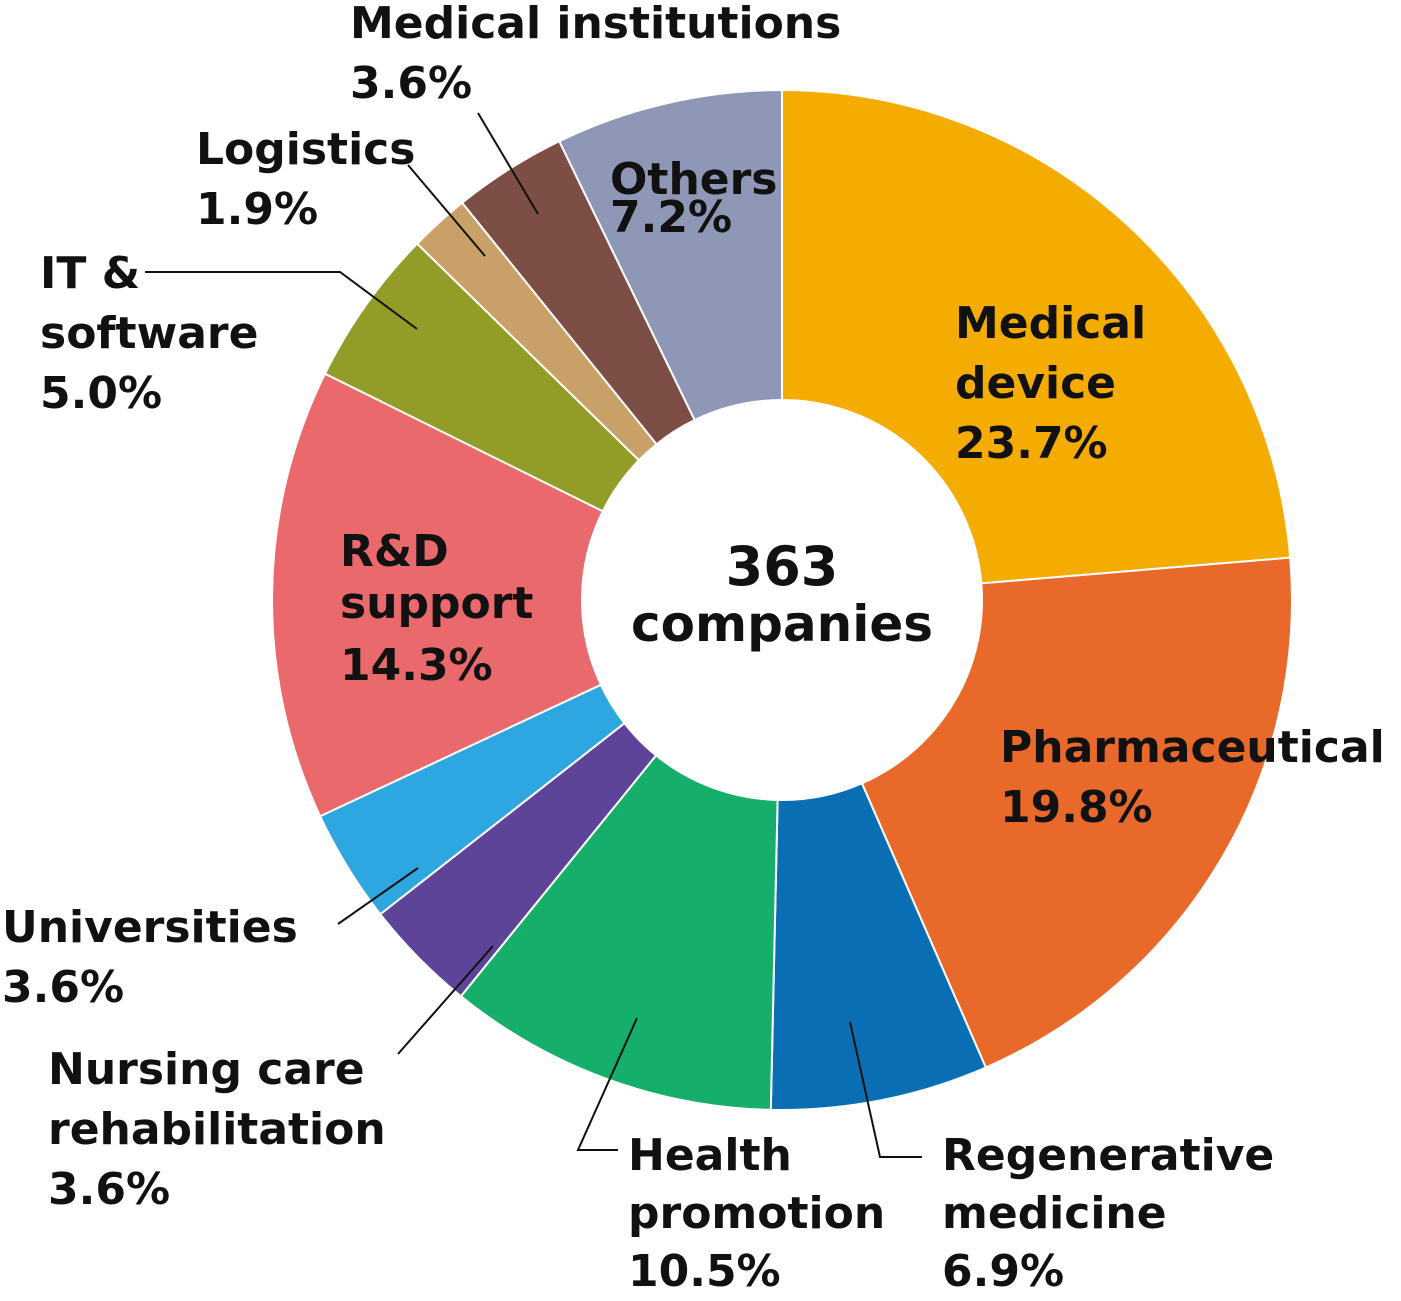 The image size is (1401, 1301). I want to click on leader-regenerative-medicine, so click(885, 1089).